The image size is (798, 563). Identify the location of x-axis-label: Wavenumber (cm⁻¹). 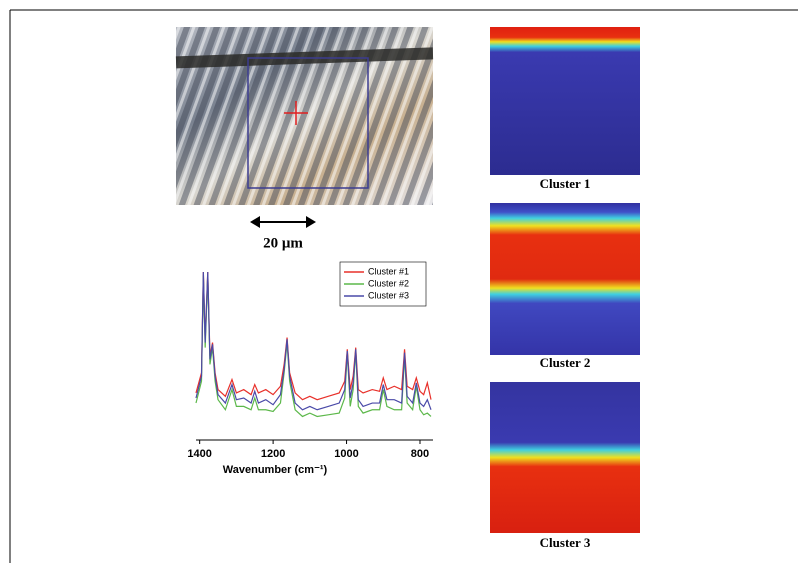
(275, 470).